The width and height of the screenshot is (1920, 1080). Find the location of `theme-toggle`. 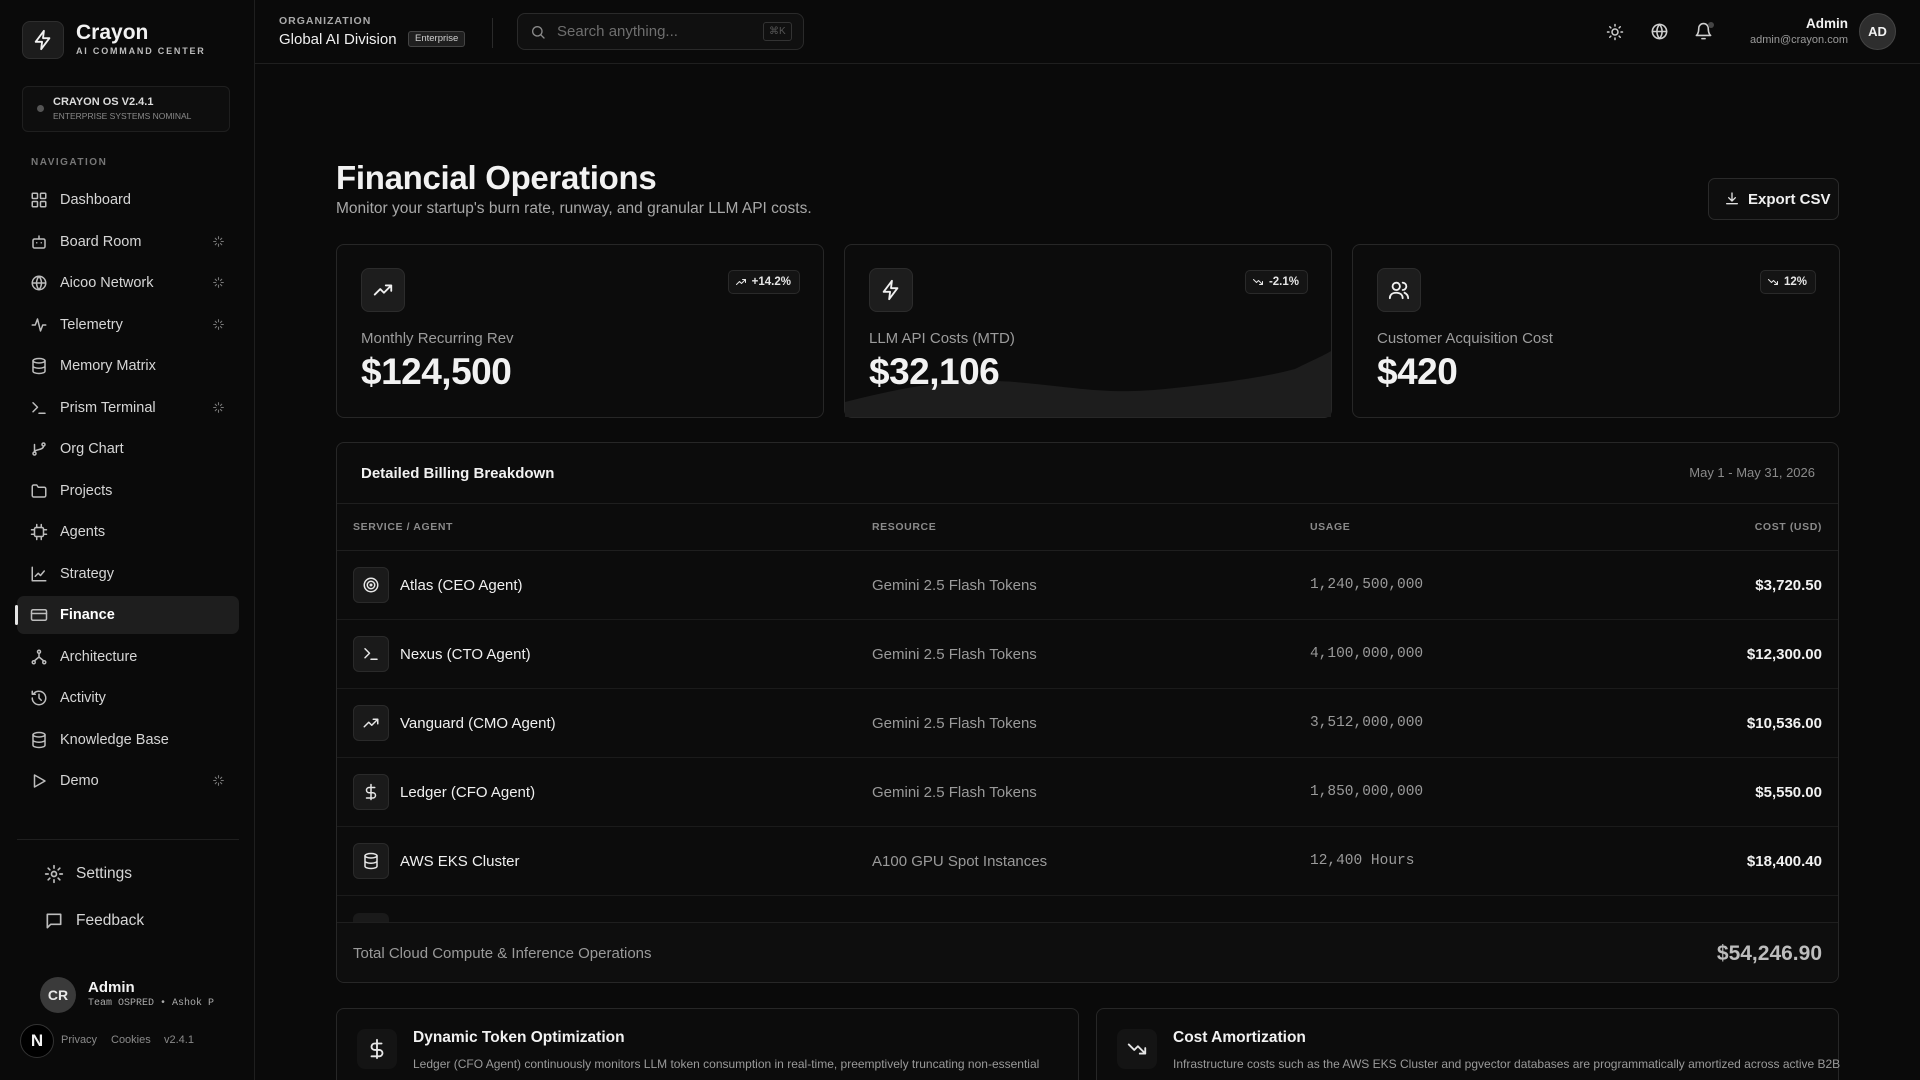

theme-toggle is located at coordinates (1615, 32).